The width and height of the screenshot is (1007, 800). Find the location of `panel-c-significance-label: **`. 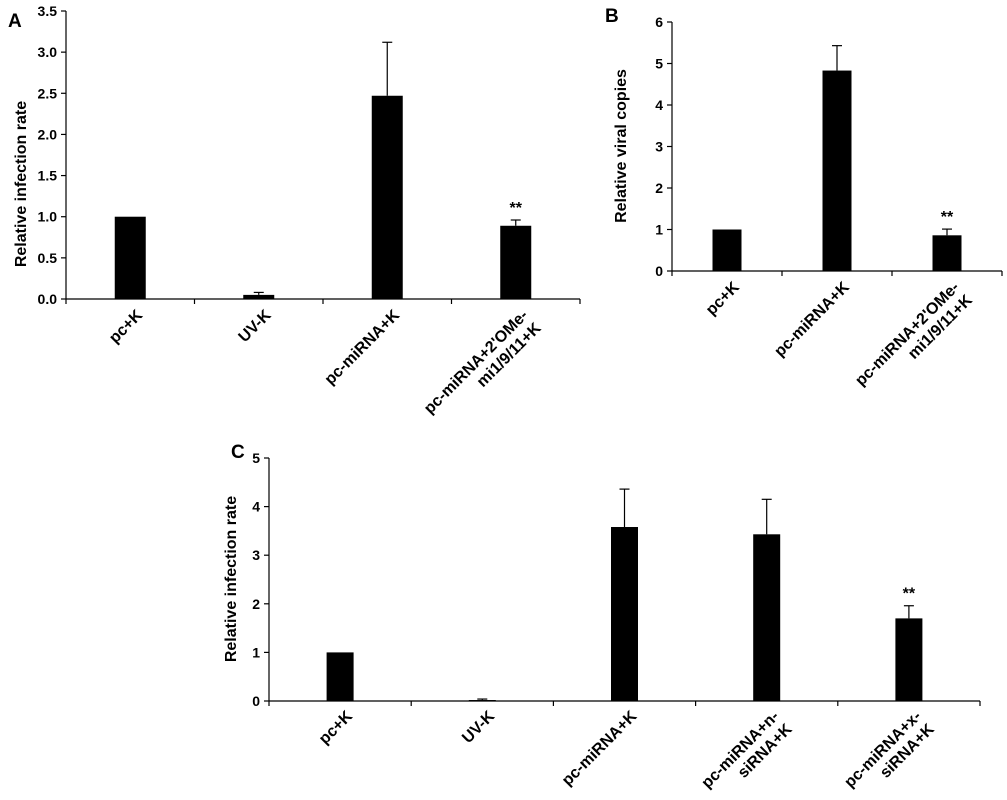

panel-c-significance-label: ** is located at coordinates (909, 594).